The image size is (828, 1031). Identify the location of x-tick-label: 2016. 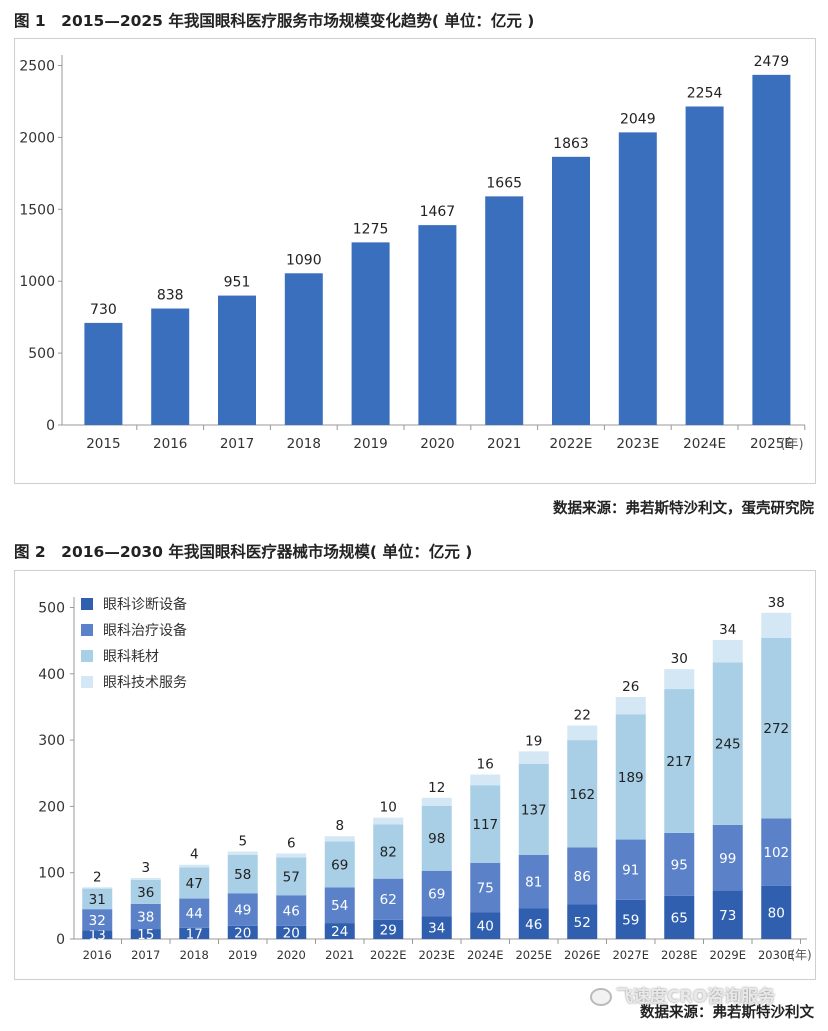
(97, 955).